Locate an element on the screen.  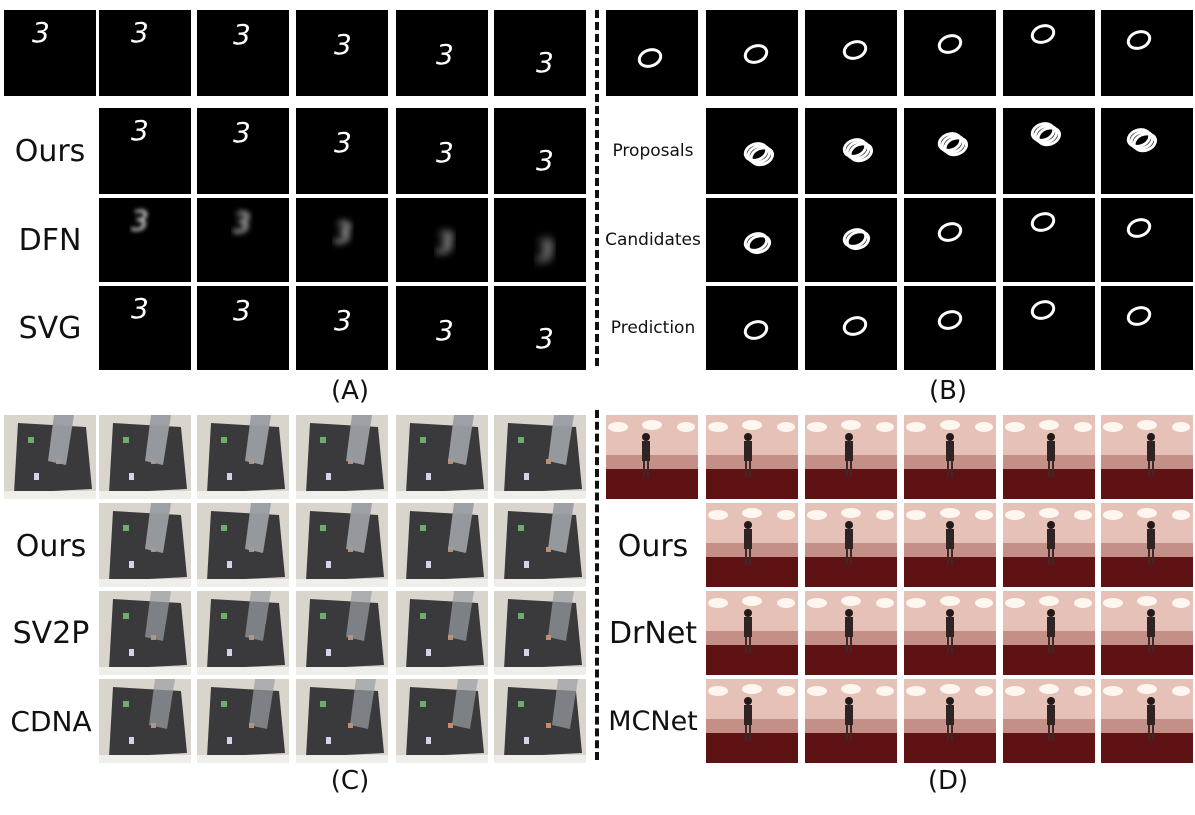
panel-a-row-label: DFN is located at coordinates (50, 240).